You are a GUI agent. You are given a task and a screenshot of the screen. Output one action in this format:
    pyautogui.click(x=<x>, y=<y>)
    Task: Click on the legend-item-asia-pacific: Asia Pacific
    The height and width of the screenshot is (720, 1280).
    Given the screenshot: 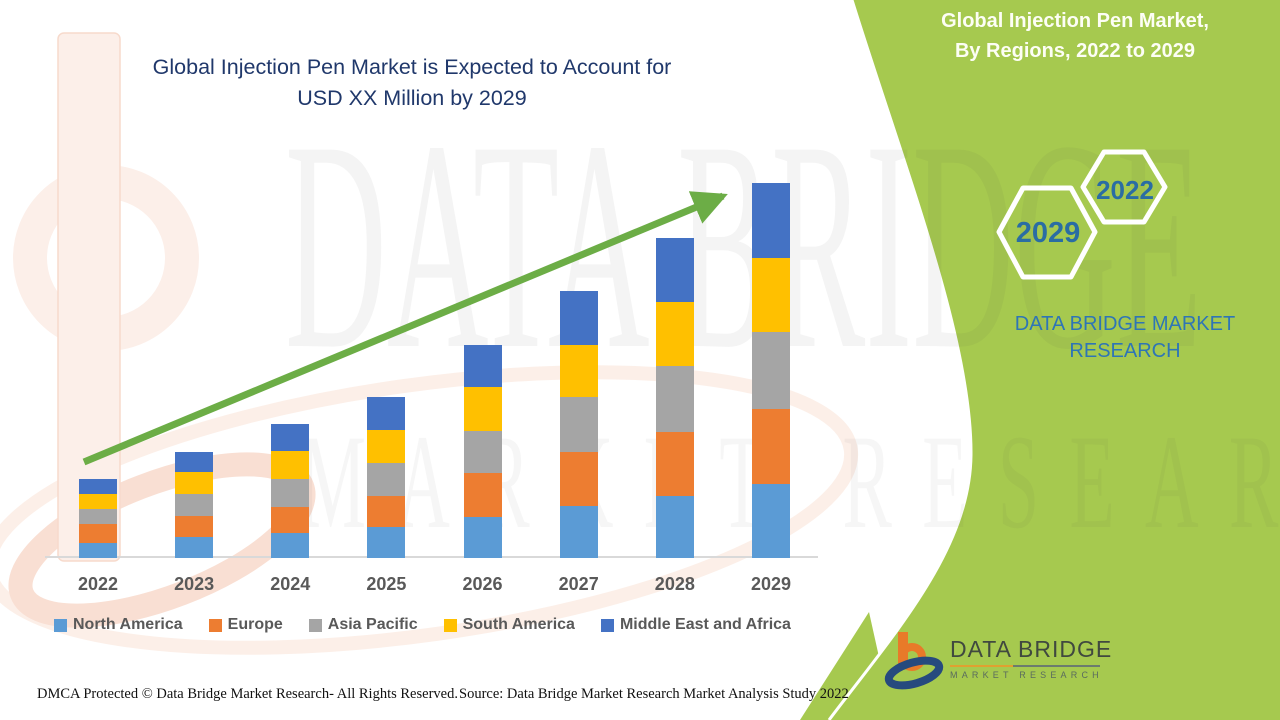 What is the action you would take?
    pyautogui.click(x=363, y=625)
    